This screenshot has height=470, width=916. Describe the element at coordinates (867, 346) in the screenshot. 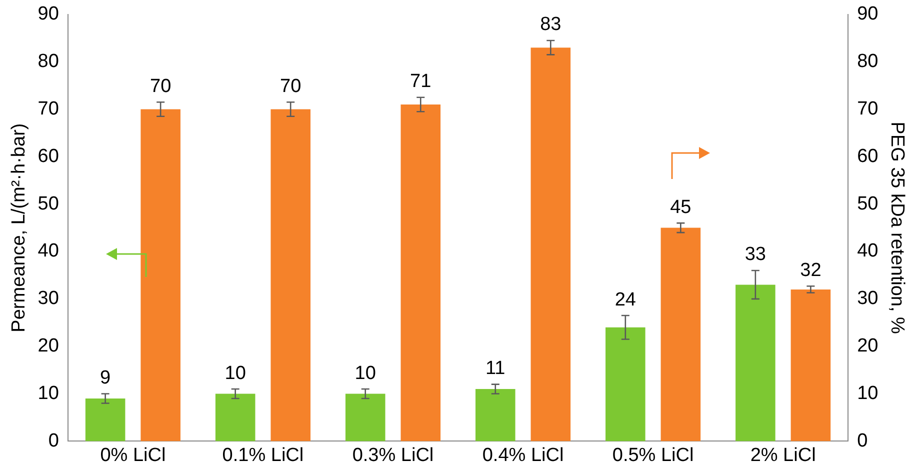

I see `y2-tick-label: 20` at that location.